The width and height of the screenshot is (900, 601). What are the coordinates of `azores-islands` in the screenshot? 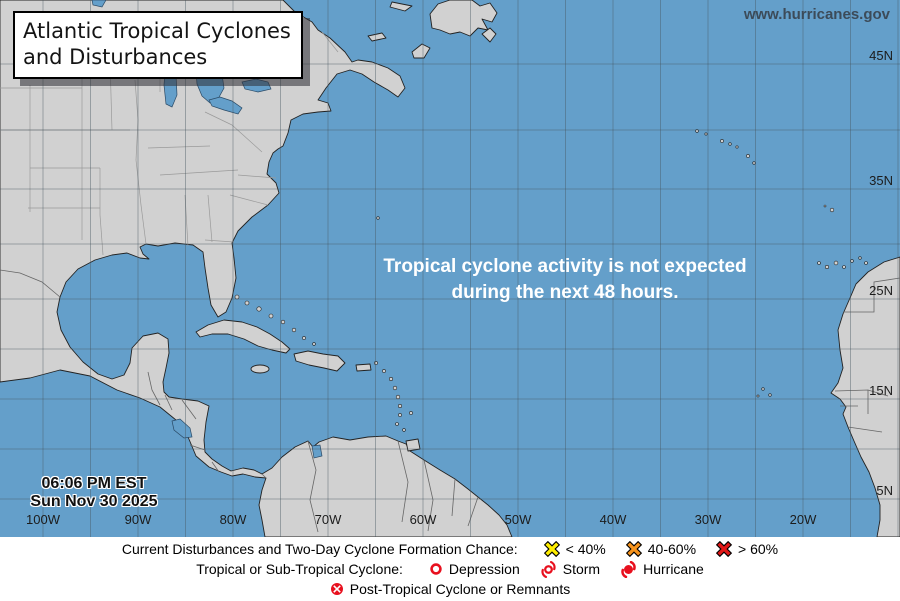 It's located at (725, 147).